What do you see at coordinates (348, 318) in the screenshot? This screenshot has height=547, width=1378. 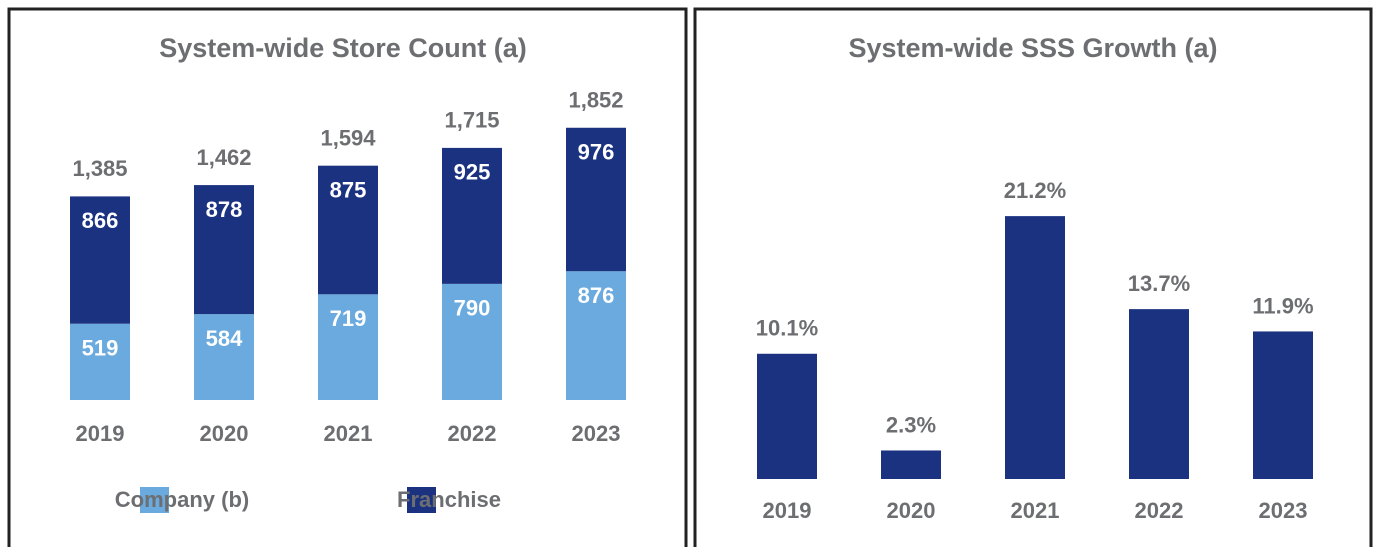 I see `segment-label: 719` at bounding box center [348, 318].